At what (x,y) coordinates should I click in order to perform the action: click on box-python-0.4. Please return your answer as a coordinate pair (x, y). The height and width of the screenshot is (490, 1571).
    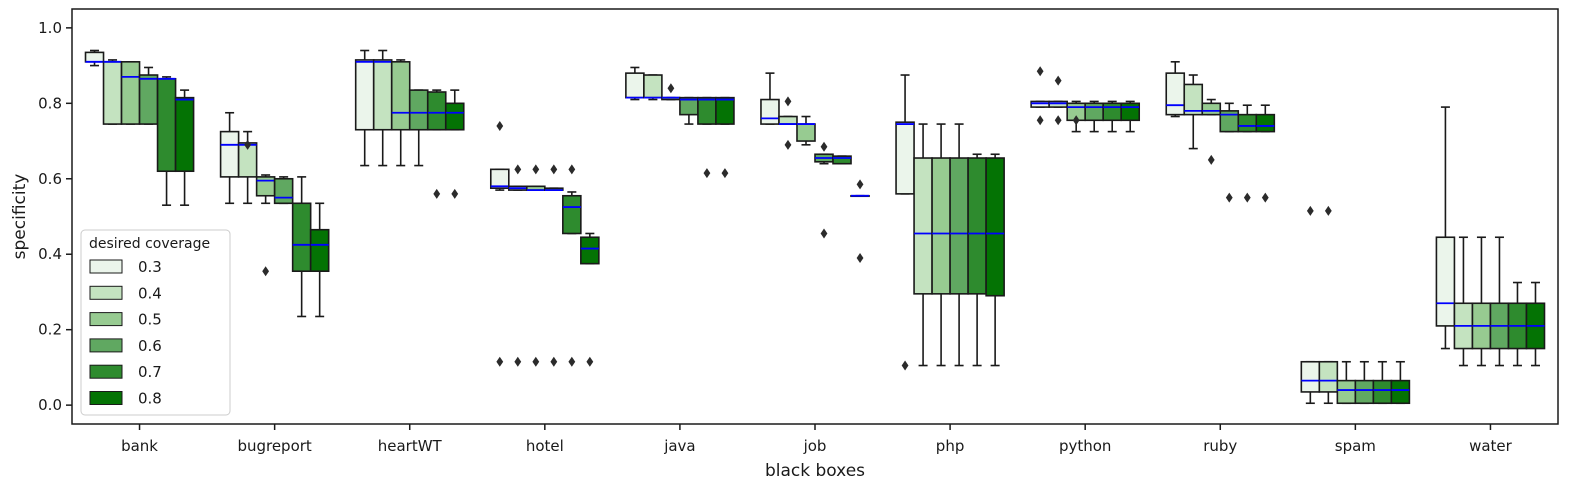
    Looking at the image, I should click on (1058, 100).